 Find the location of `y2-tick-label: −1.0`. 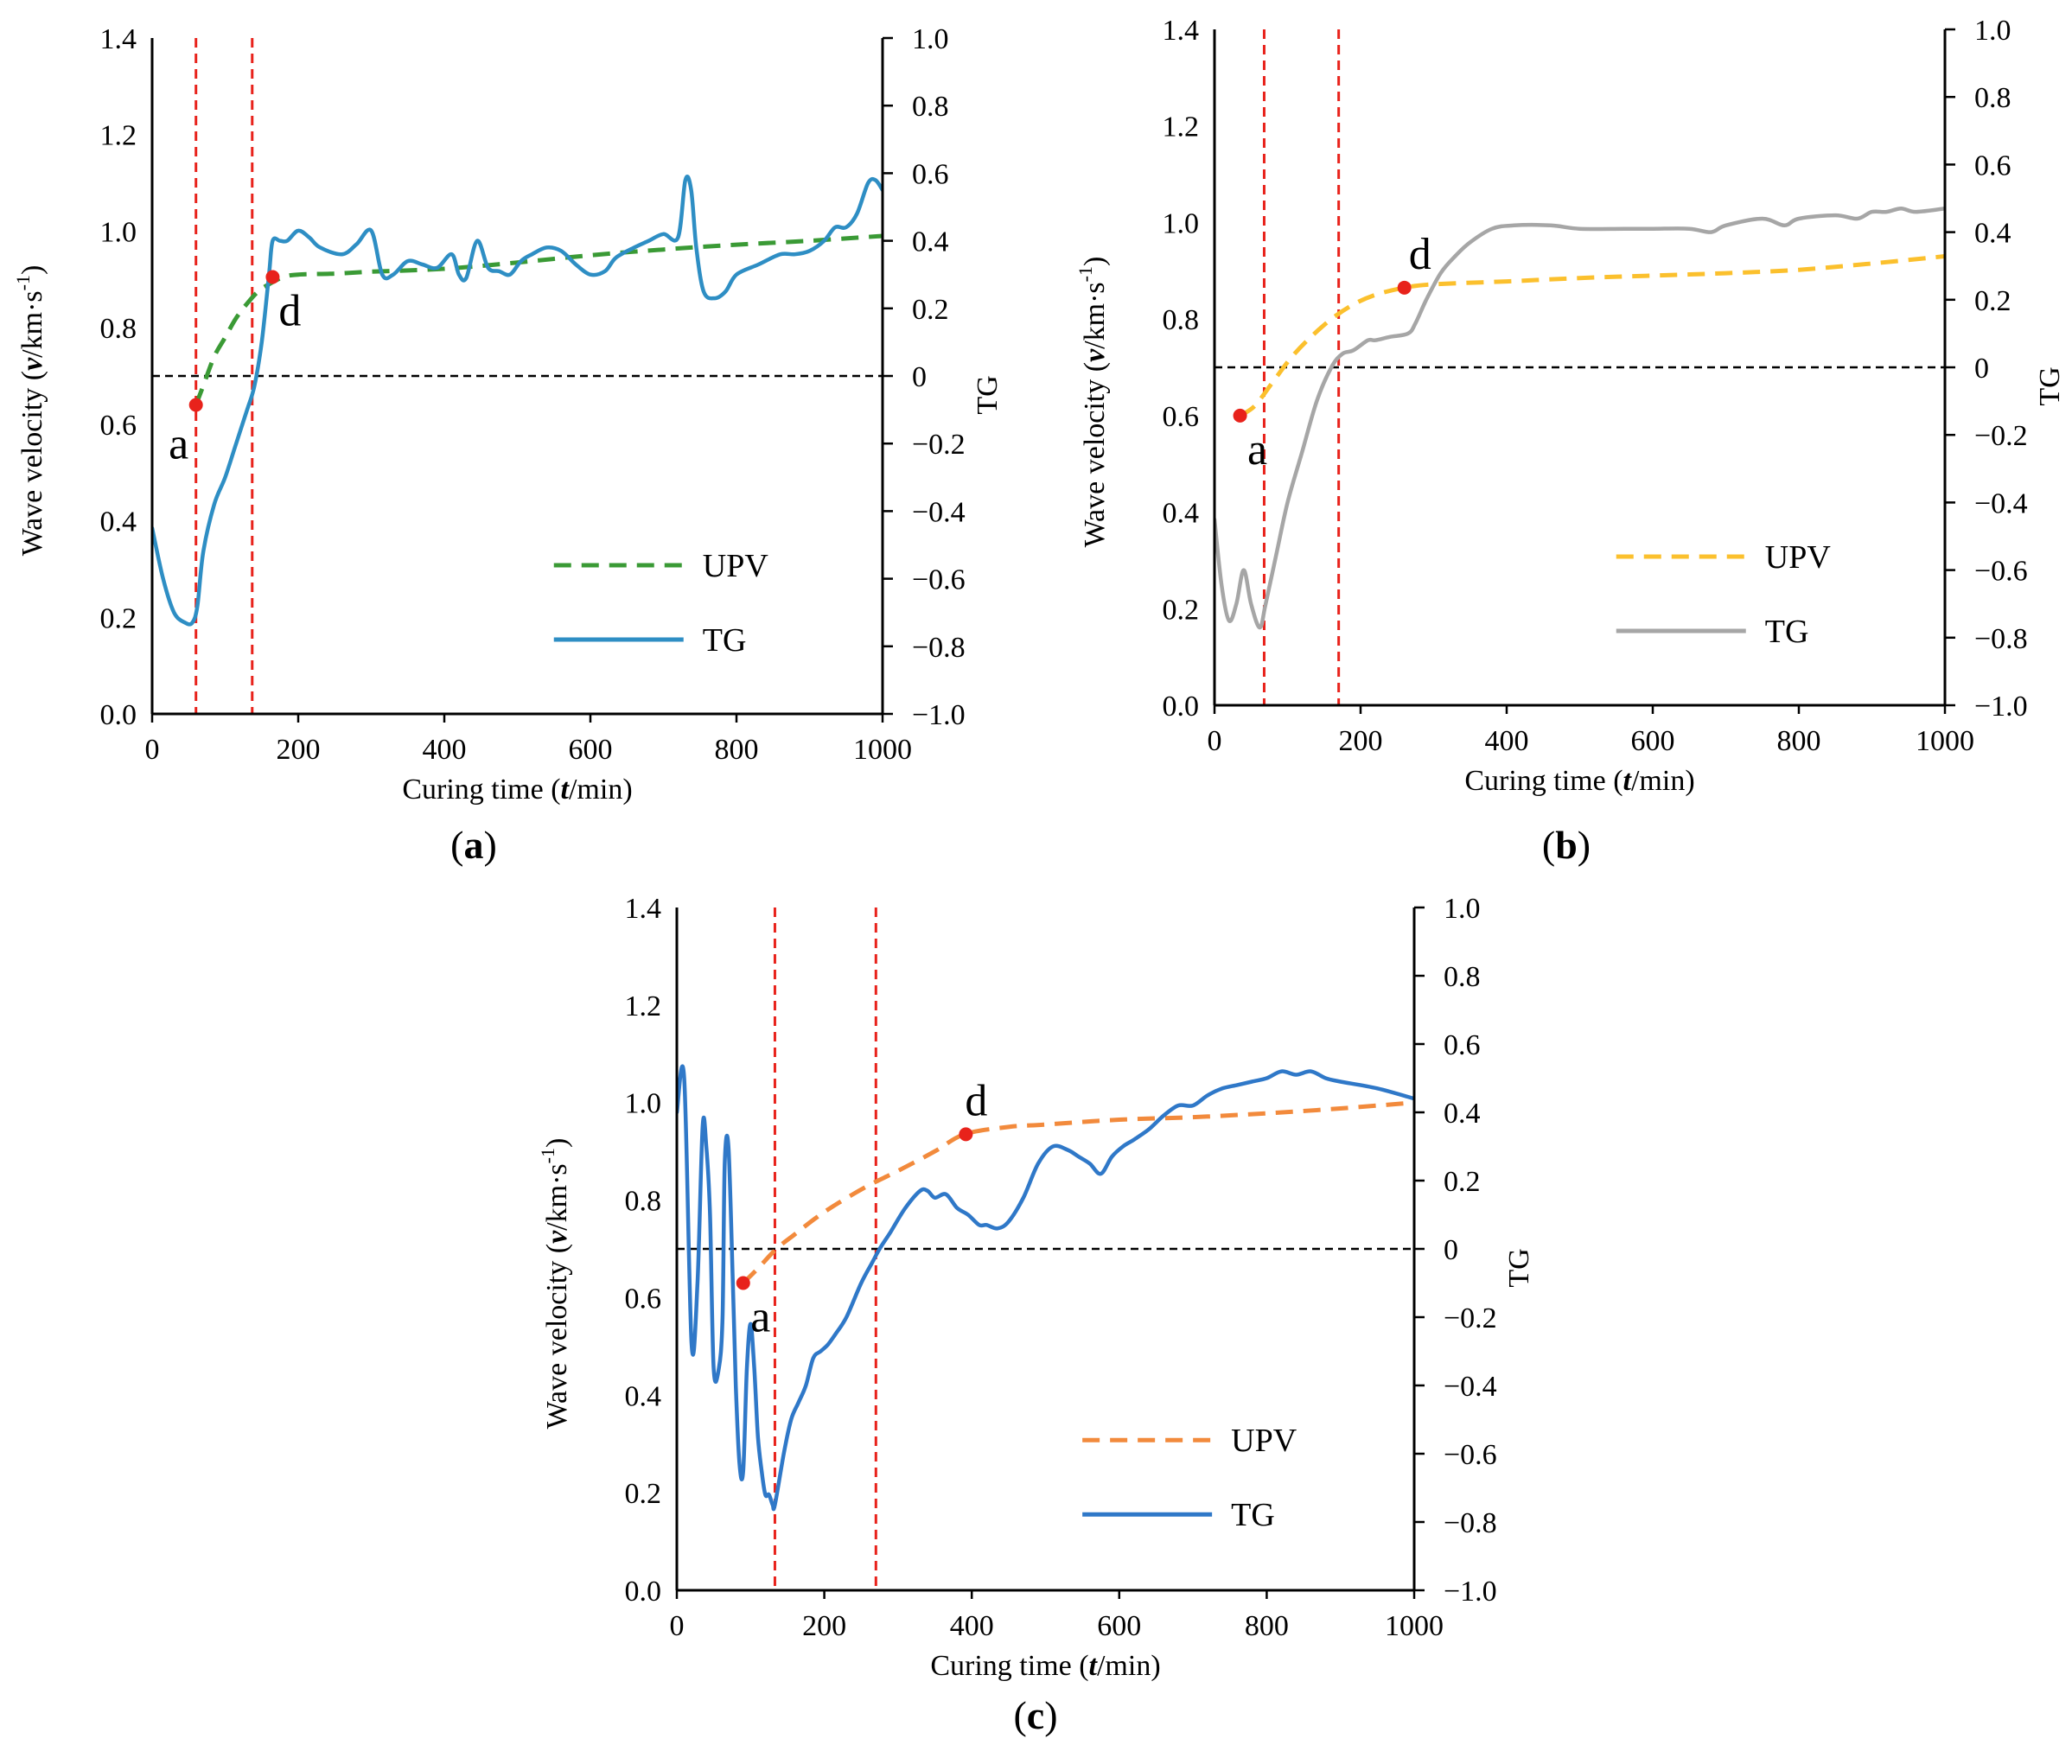

y2-tick-label: −1.0 is located at coordinates (1470, 1592).